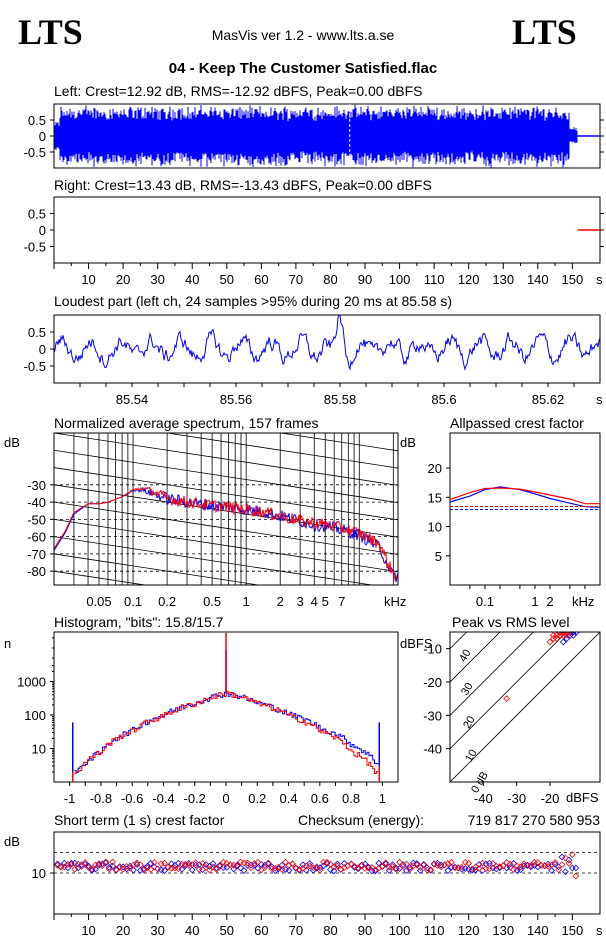 The image size is (606, 946). I want to click on right-waveform-xtick-label: 140, so click(538, 279).